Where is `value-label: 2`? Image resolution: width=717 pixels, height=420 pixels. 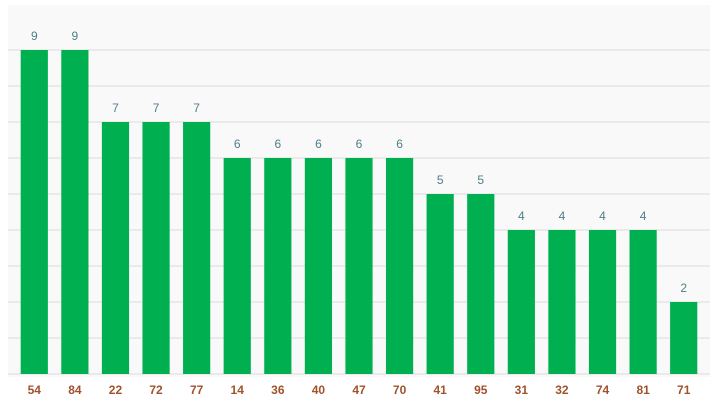
value-label: 2 is located at coordinates (683, 288).